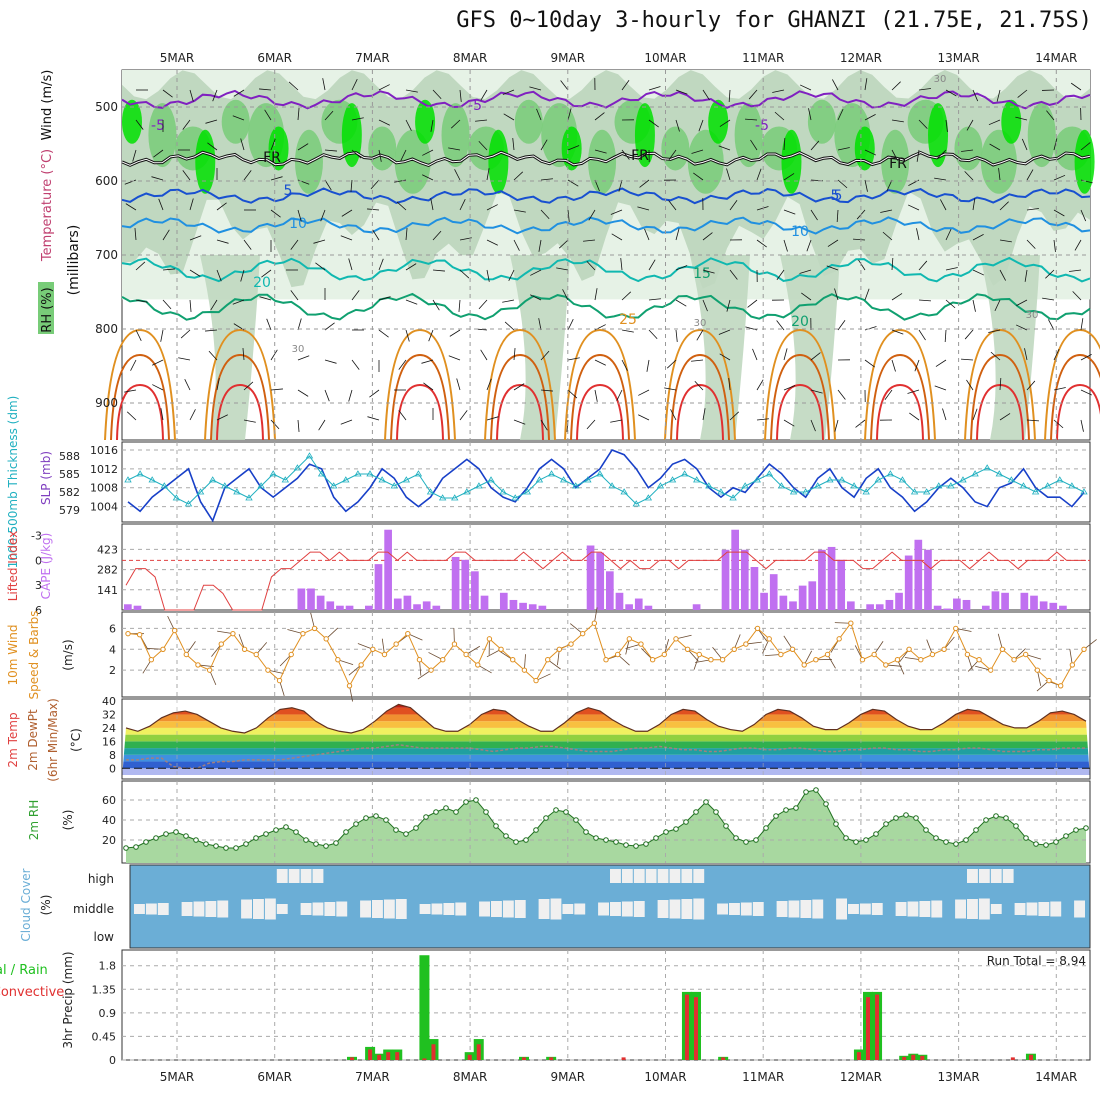  What do you see at coordinates (69, 492) in the screenshot?
I see `thickness-tick-label: 582` at bounding box center [69, 492].